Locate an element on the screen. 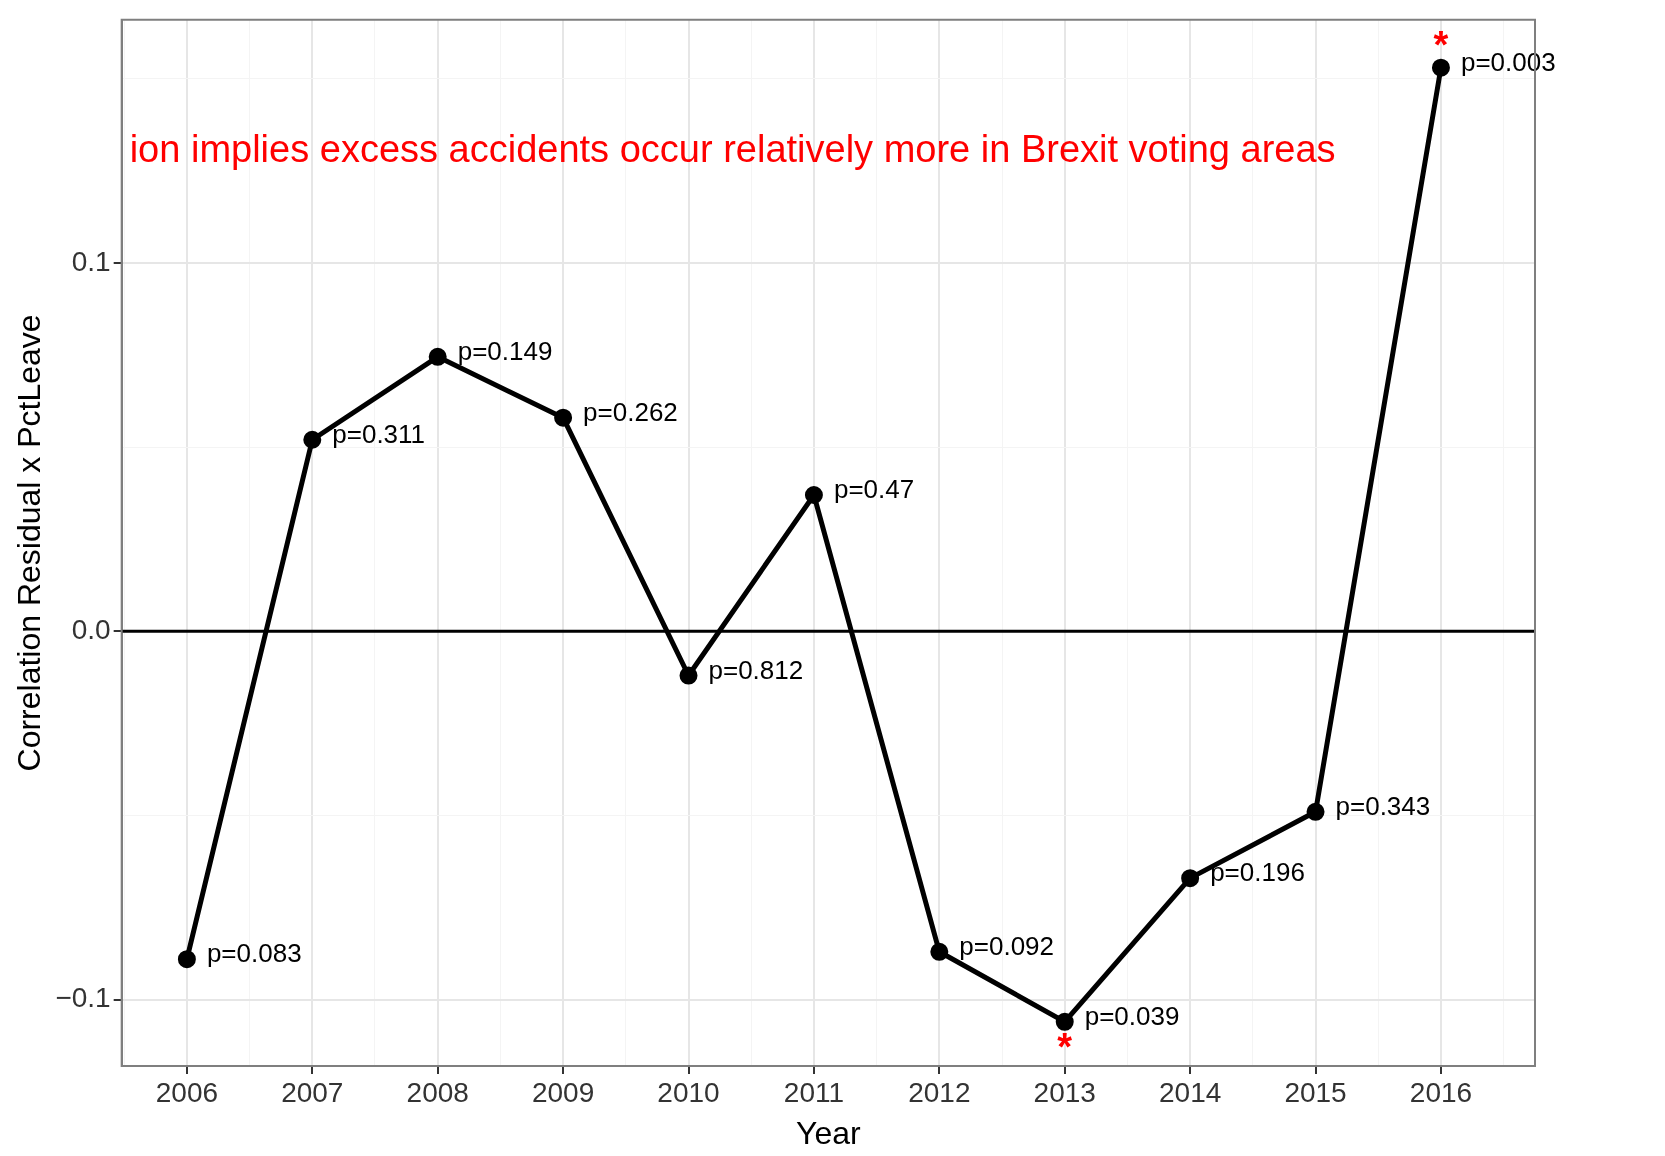  y-tick-label: −0.1 is located at coordinates (83, 998).